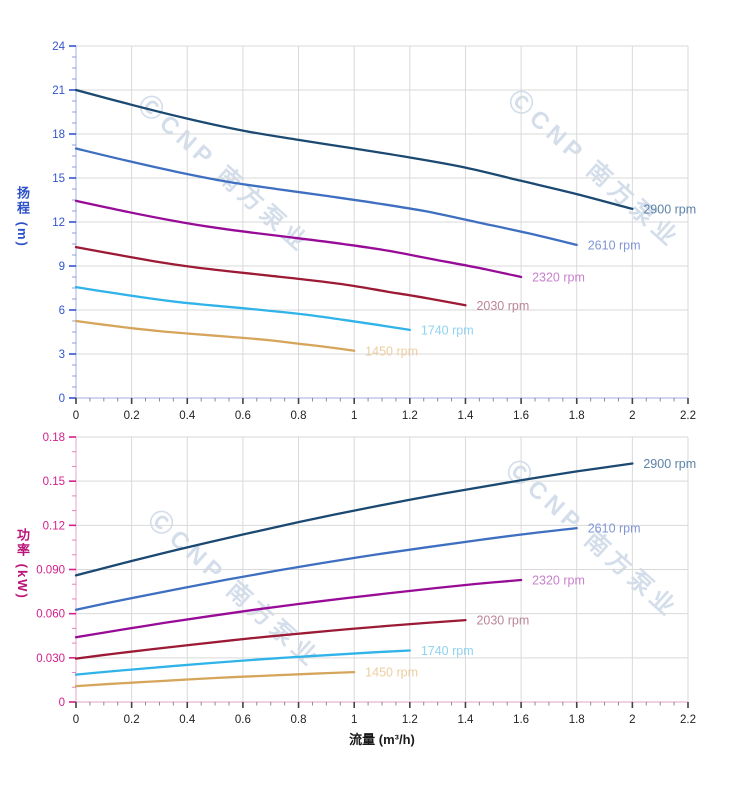 This screenshot has height=797, width=752. Describe the element at coordinates (54, 526) in the screenshot. I see `y-tick-label: 0.12` at that location.